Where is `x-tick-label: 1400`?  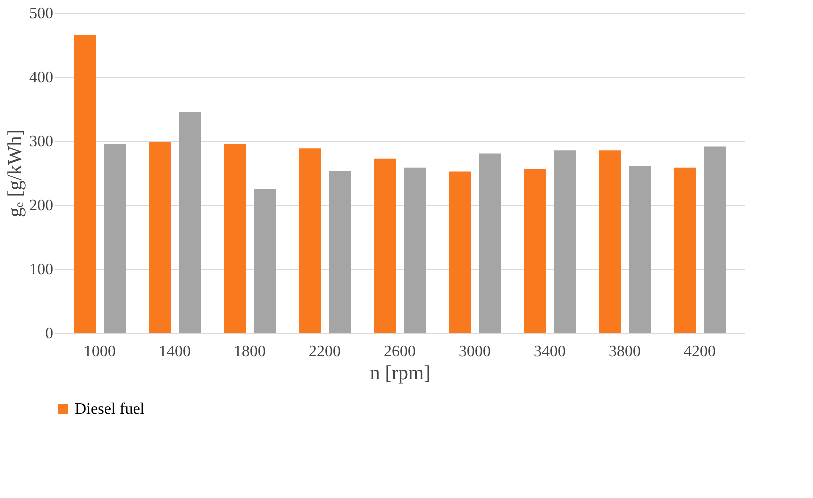
x-tick-label: 1400 is located at coordinates (175, 352).